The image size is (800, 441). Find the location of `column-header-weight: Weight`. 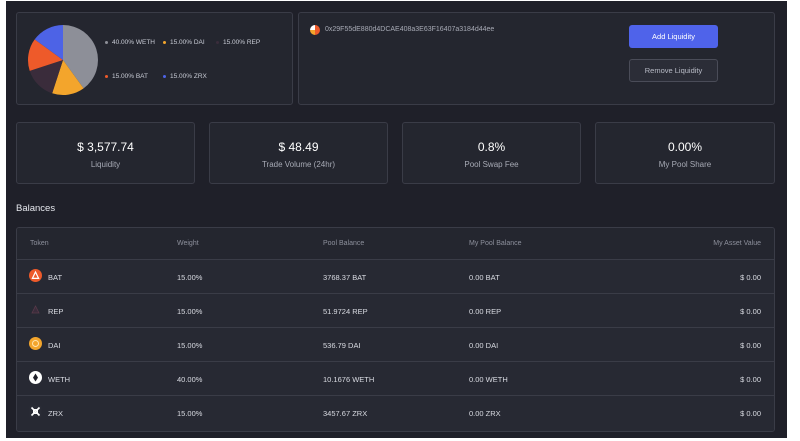

column-header-weight: Weight is located at coordinates (188, 243).